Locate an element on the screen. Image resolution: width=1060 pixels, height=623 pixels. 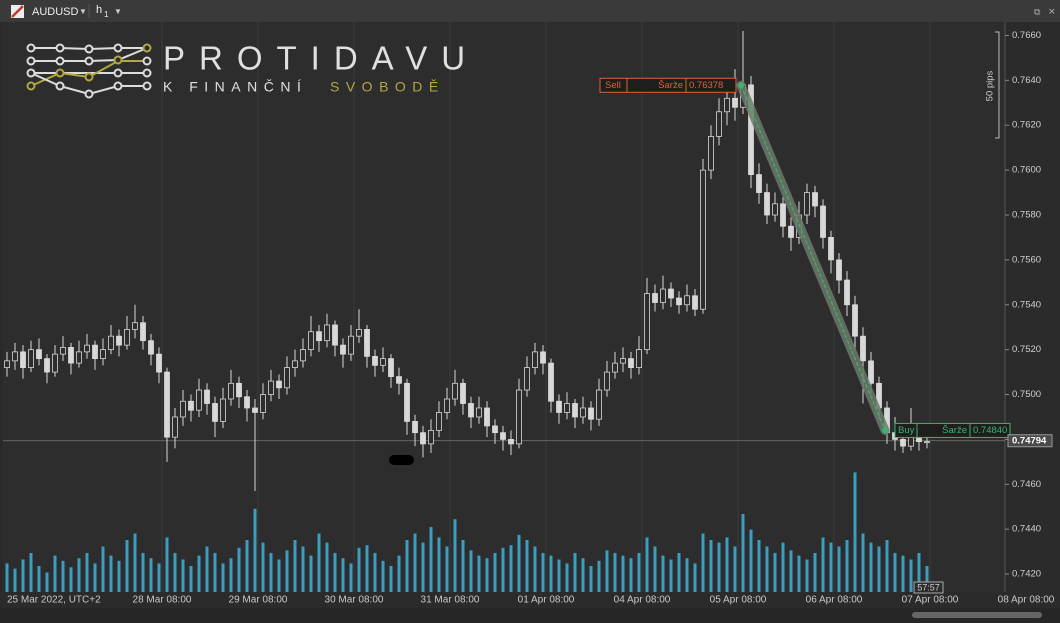
y-tick-label: 0.7640 is located at coordinates (1026, 80).